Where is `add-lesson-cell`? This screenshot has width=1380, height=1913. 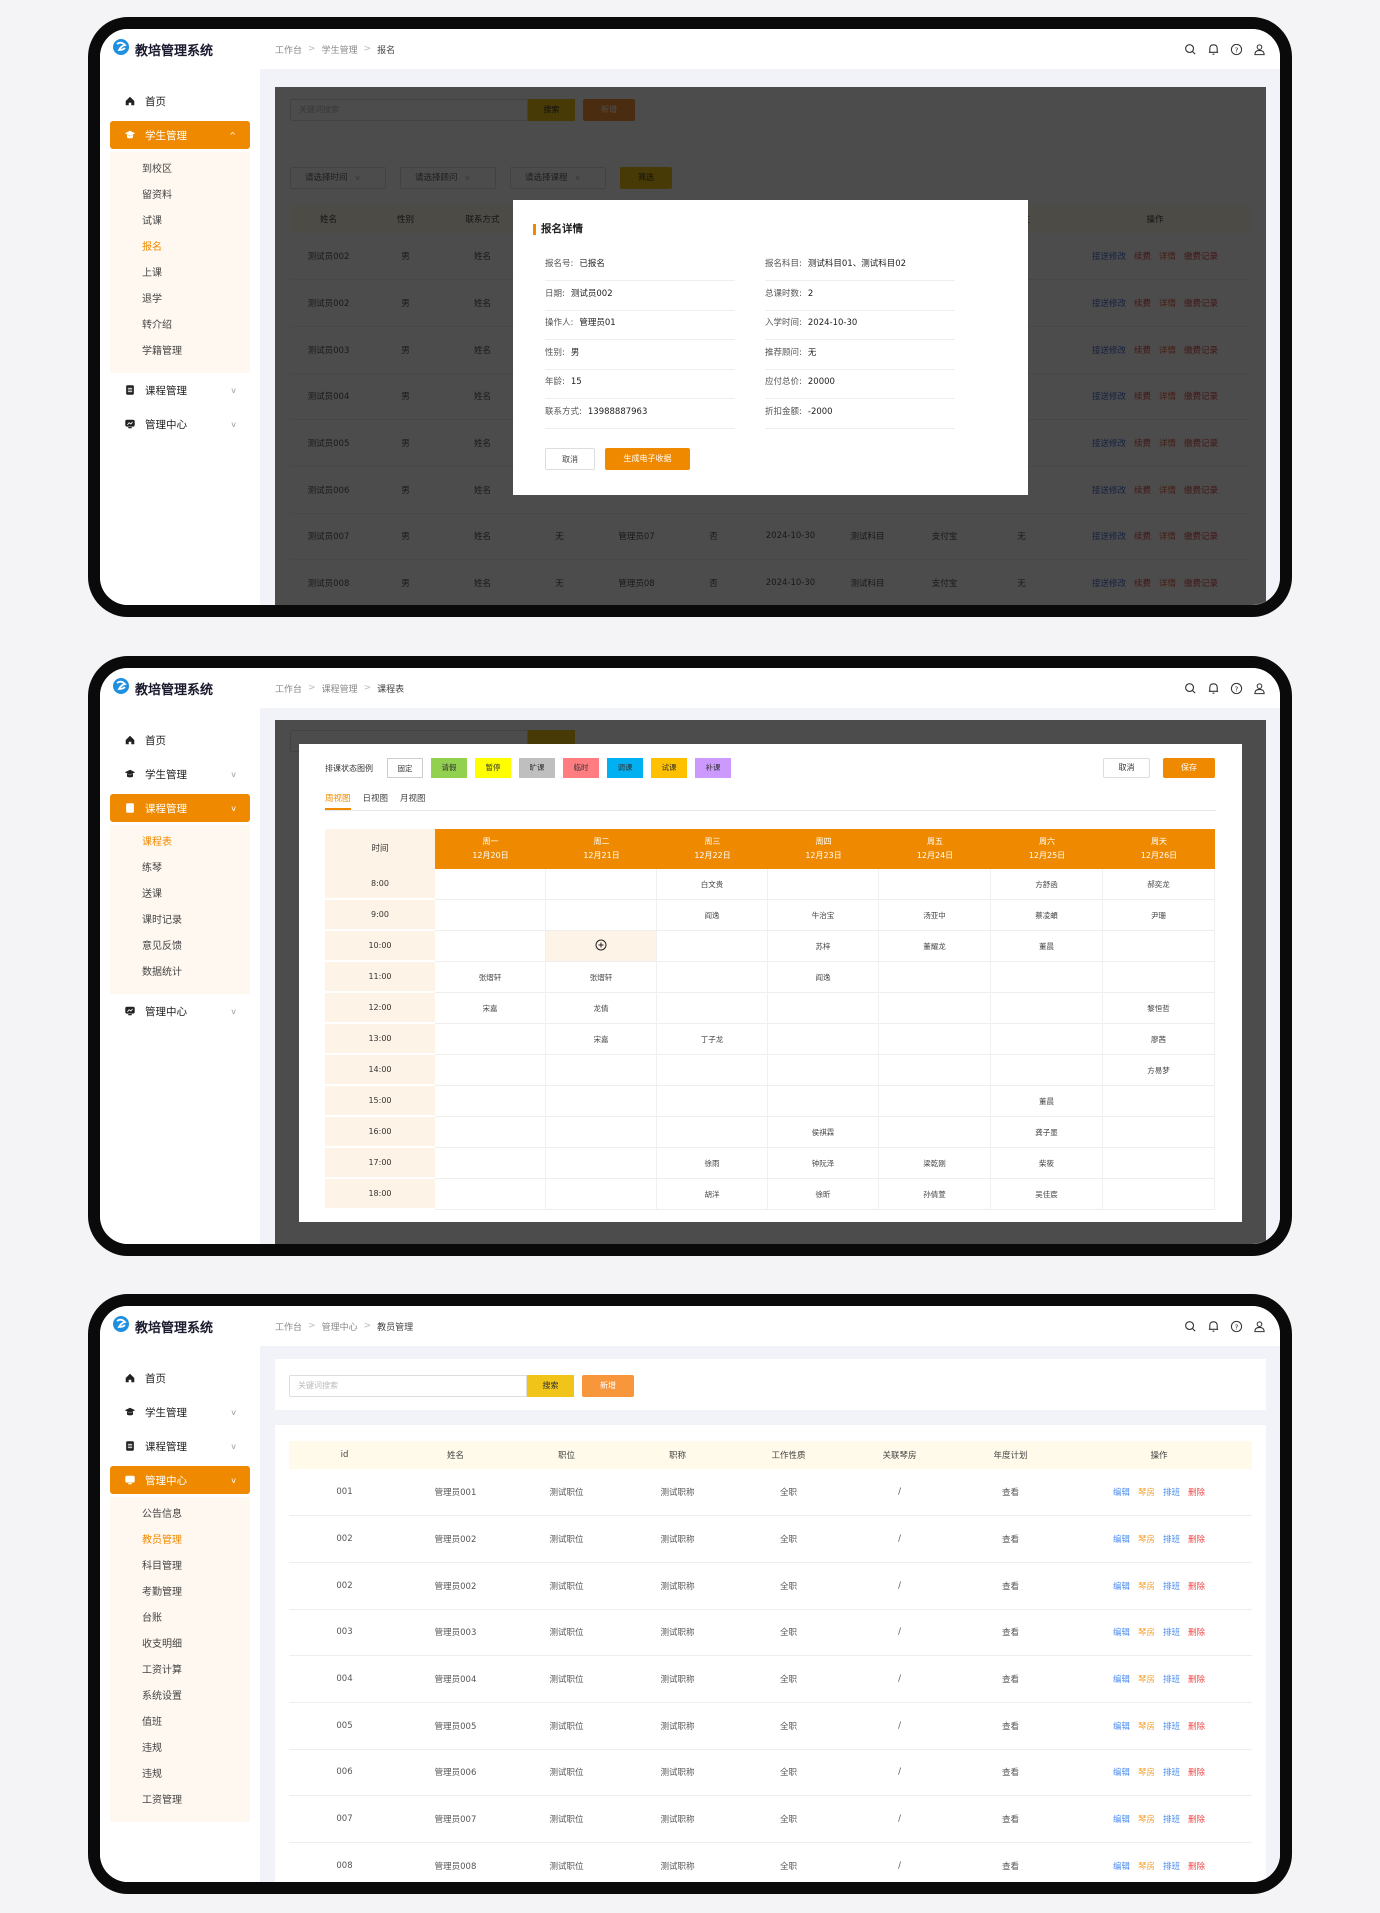 add-lesson-cell is located at coordinates (601, 946).